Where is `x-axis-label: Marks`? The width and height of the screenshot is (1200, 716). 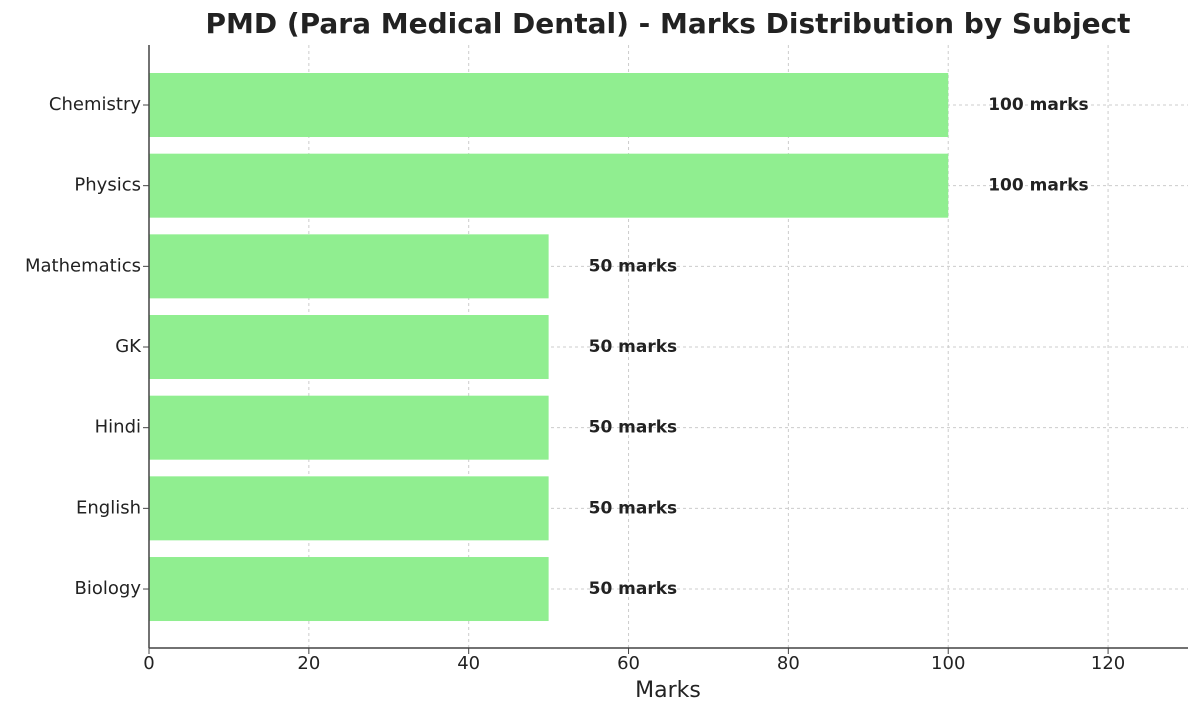
x-axis-label: Marks is located at coordinates (668, 690).